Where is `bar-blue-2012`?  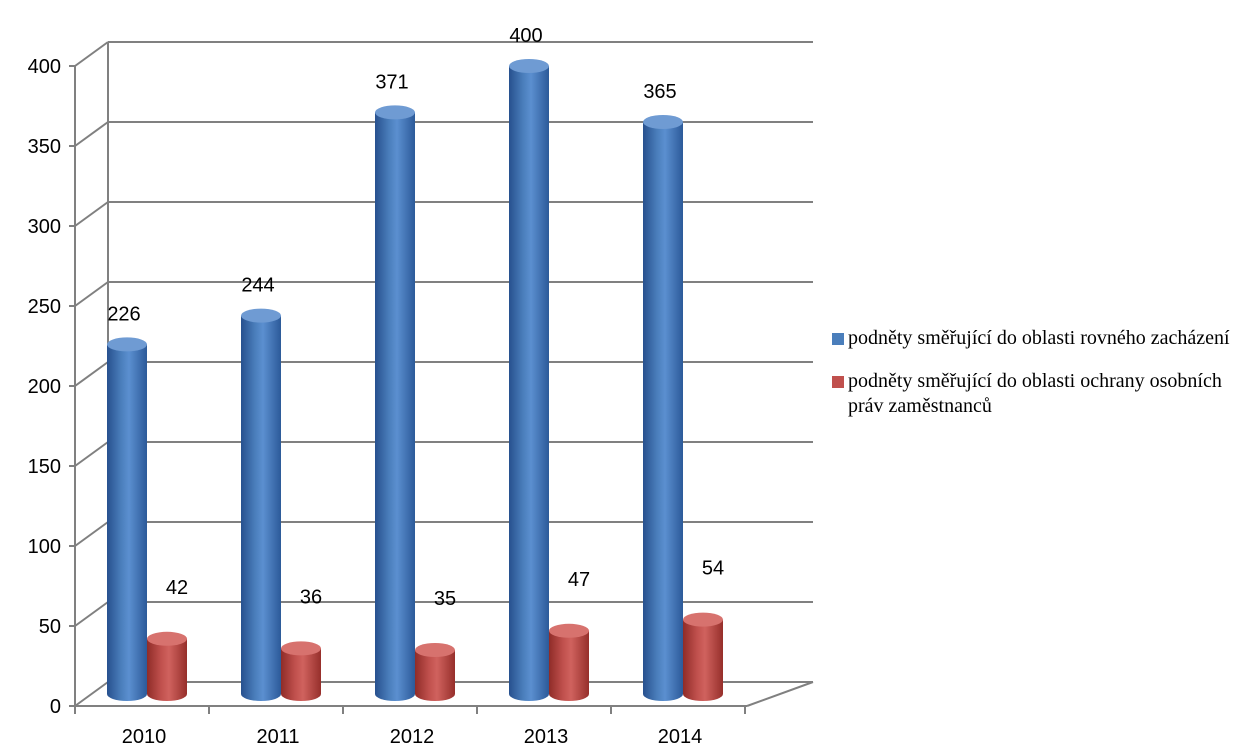
bar-blue-2012 is located at coordinates (395, 406).